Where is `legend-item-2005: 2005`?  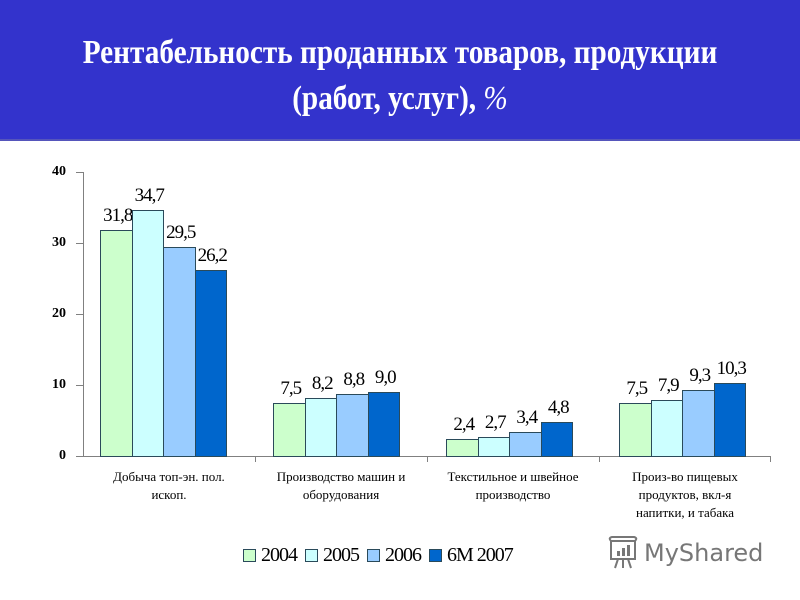
legend-item-2005: 2005 is located at coordinates (332, 555).